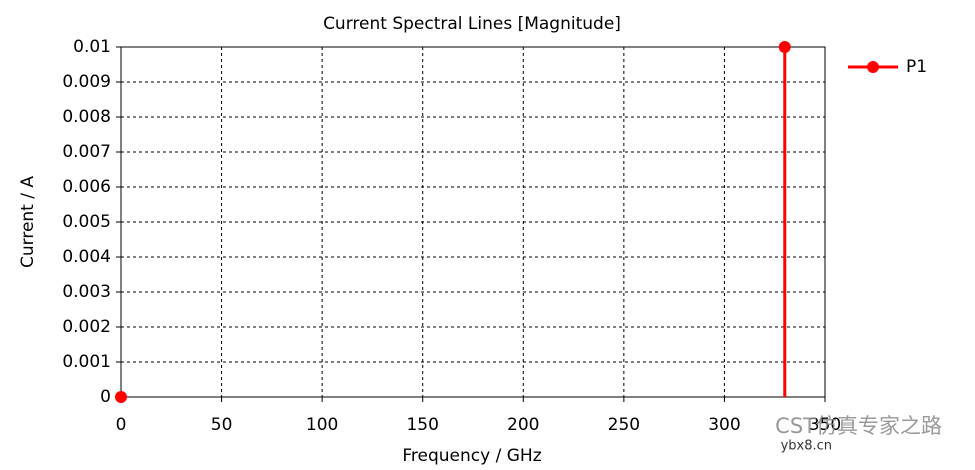  Describe the element at coordinates (86, 82) in the screenshot. I see `y-tick-label: 0.009` at that location.